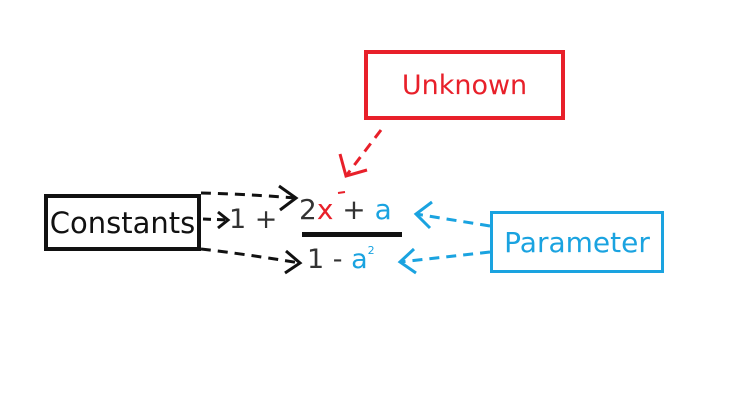 Image resolution: width=739 pixels, height=415 pixels. Describe the element at coordinates (354, 209) in the screenshot. I see `numerator-operator: +` at that location.